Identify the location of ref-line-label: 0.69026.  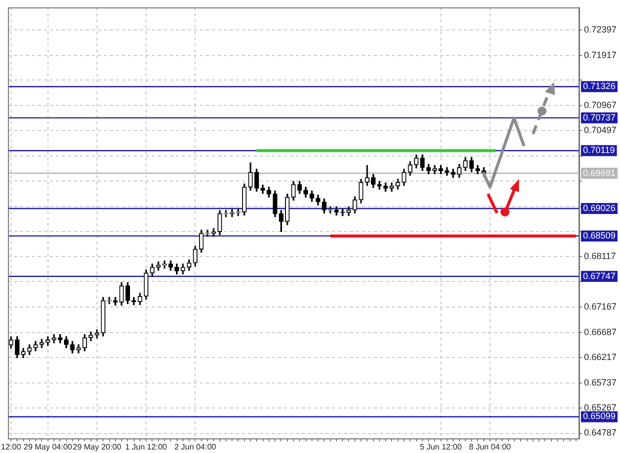
(599, 208).